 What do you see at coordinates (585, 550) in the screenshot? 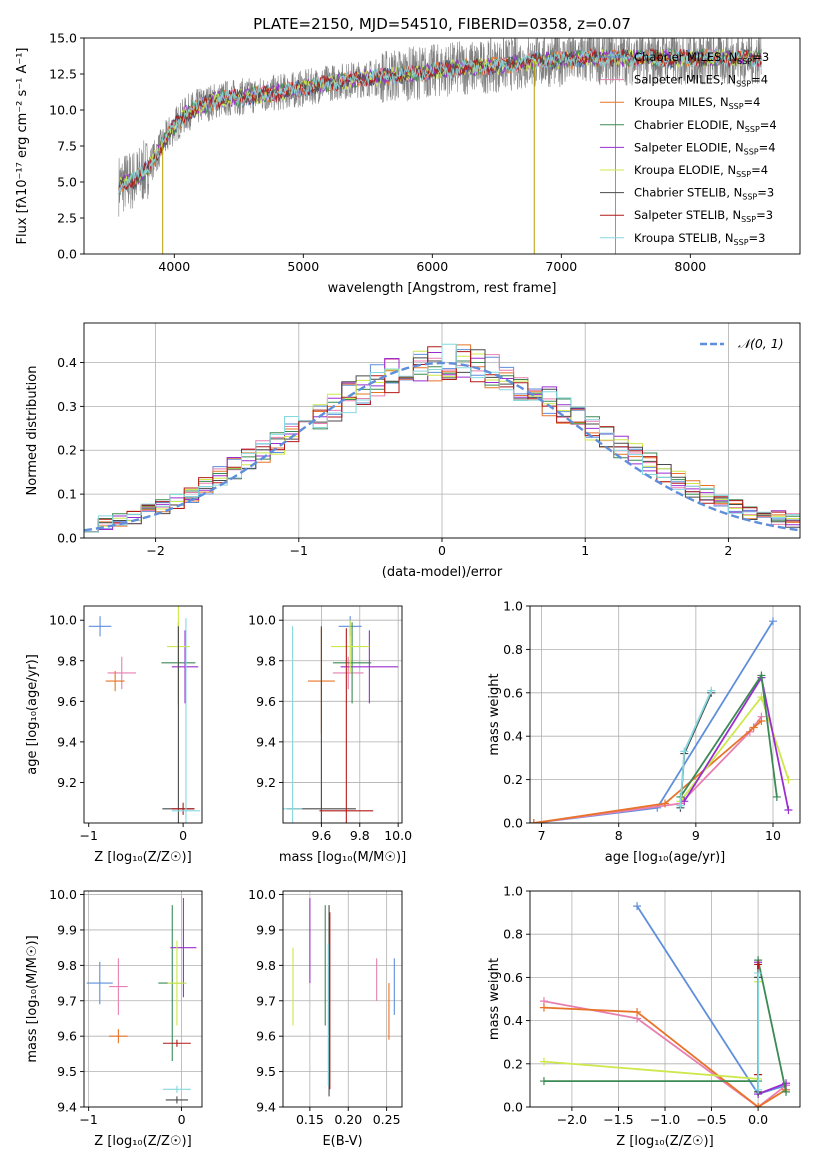
I see `x-tick-label: 1` at bounding box center [585, 550].